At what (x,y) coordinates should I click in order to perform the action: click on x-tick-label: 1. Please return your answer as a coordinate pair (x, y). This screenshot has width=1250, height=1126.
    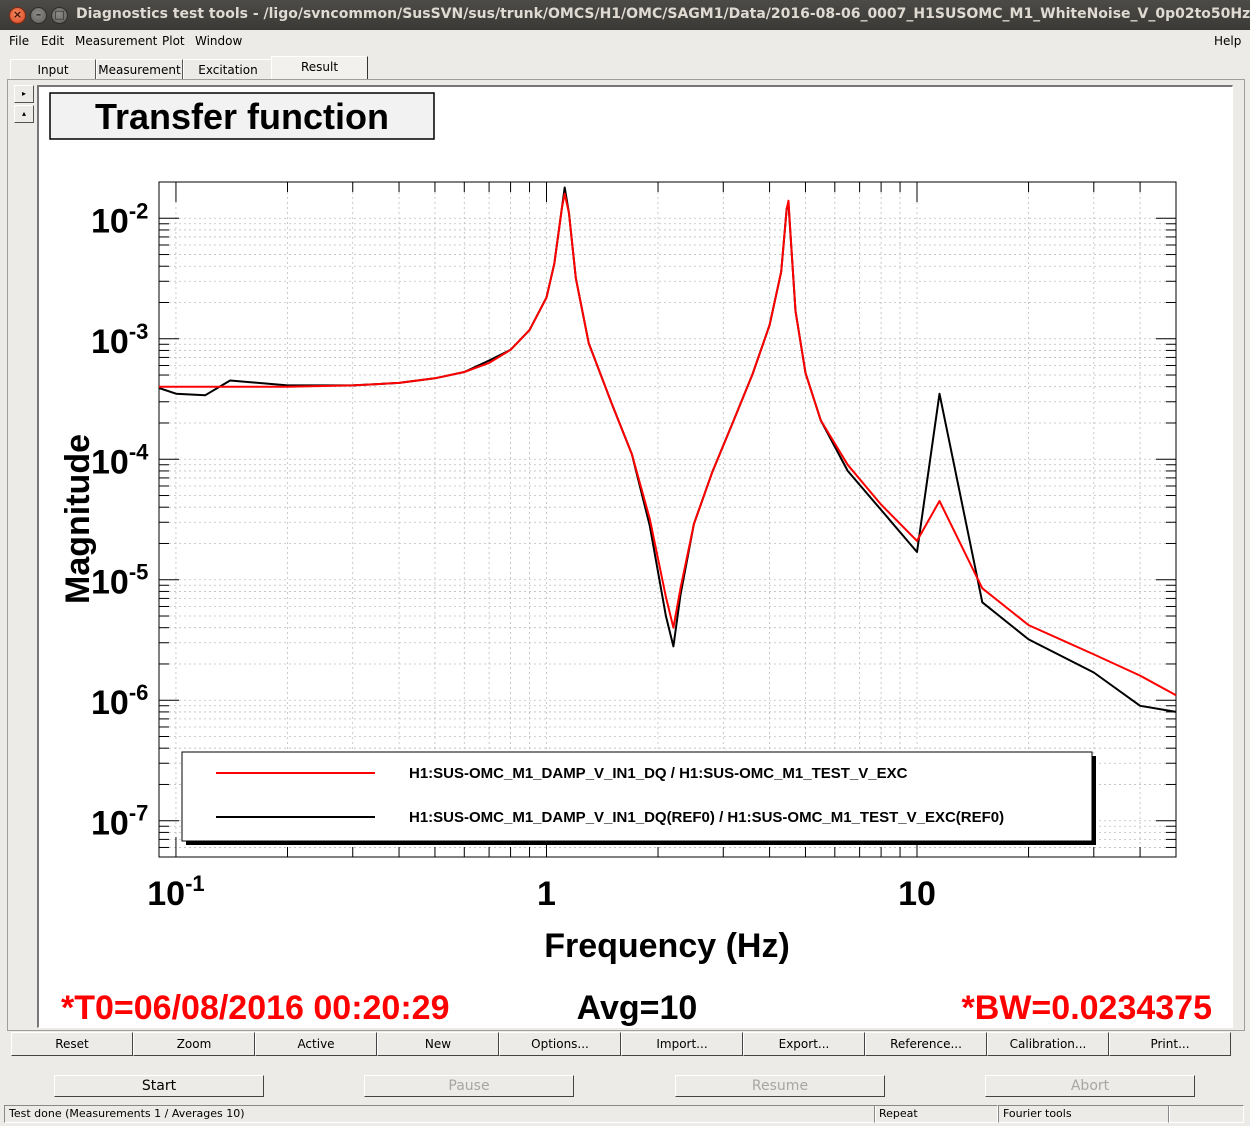
    Looking at the image, I should click on (546, 894).